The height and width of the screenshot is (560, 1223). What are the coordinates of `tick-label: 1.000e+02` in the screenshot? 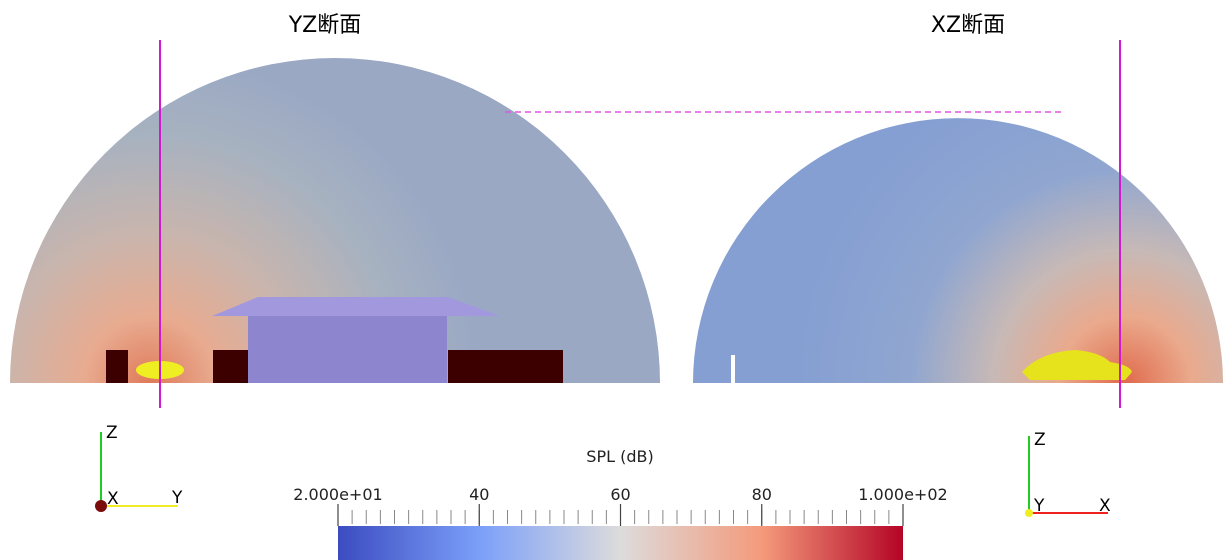 It's located at (902, 494).